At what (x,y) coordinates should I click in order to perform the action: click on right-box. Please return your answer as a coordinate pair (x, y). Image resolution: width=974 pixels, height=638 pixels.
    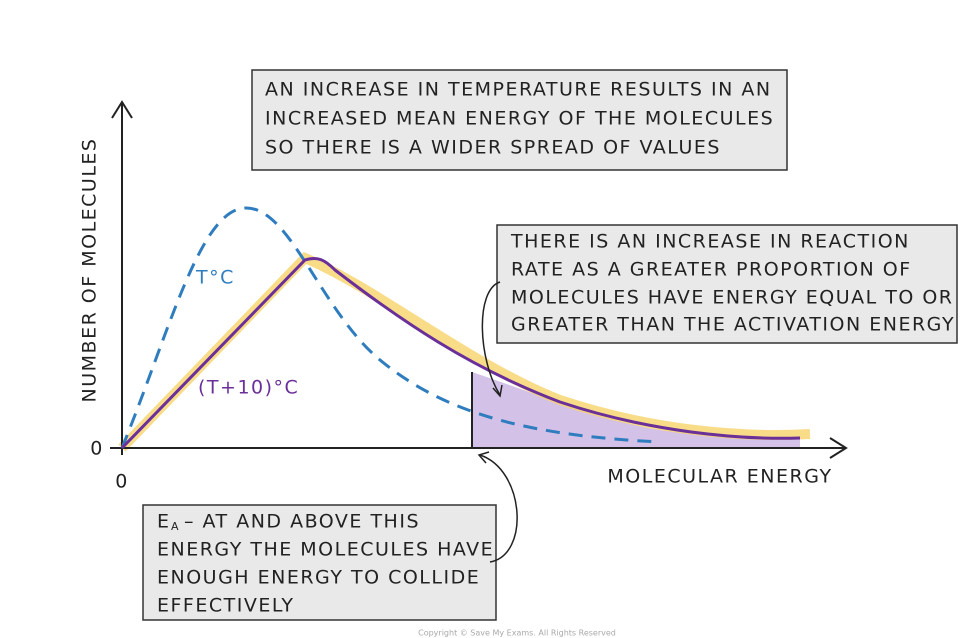
    Looking at the image, I should click on (727, 284).